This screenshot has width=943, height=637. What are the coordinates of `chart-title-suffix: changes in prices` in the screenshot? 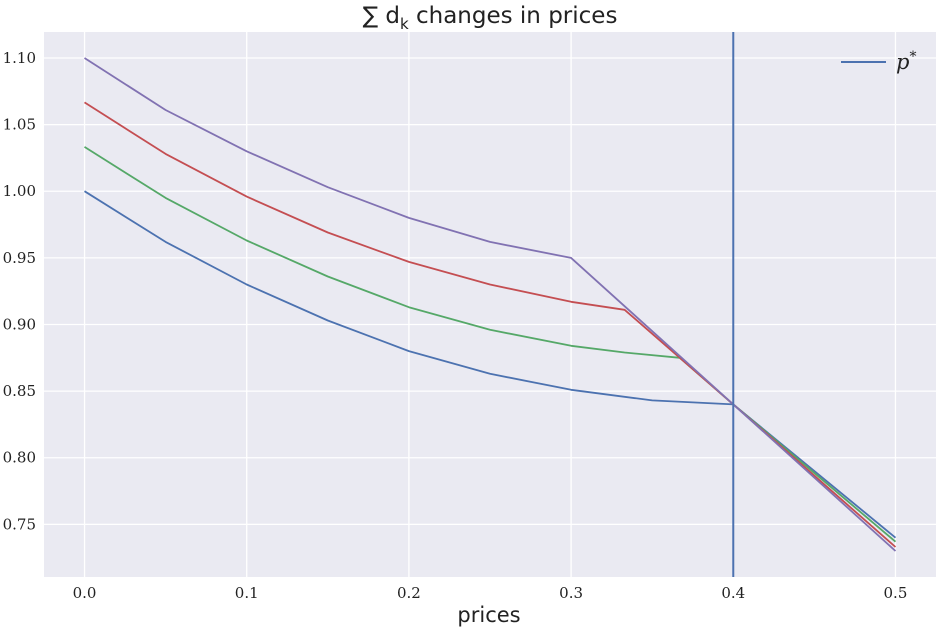 It's located at (513, 16).